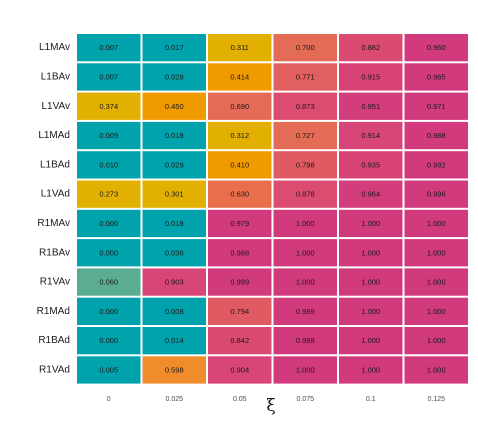  Describe the element at coordinates (240, 399) in the screenshot. I see `col-label-0-05: 0.05` at that location.